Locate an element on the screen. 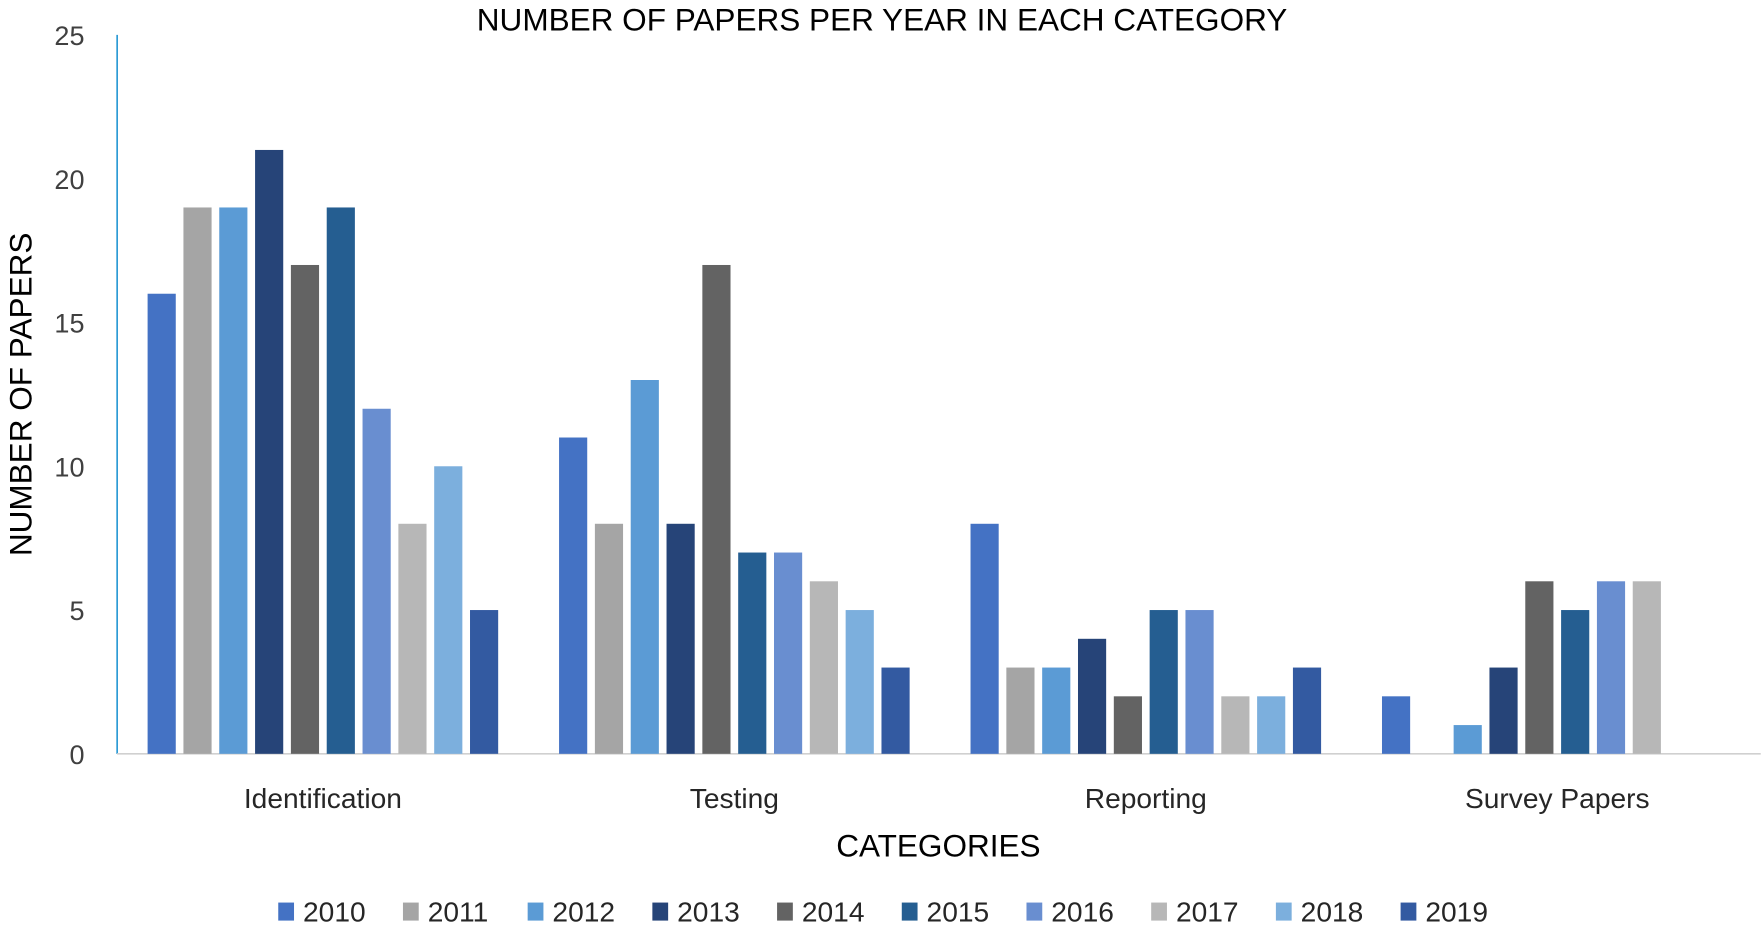  bar-2012-survey-papers is located at coordinates (1467, 739).